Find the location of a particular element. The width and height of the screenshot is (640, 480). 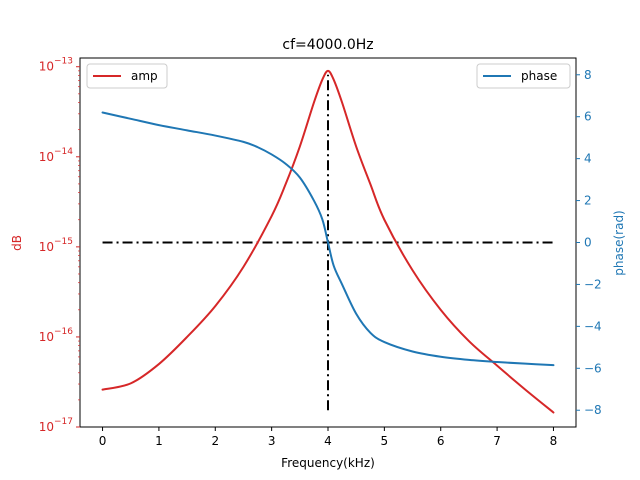

y-right-tick-label: −4 is located at coordinates (593, 326).